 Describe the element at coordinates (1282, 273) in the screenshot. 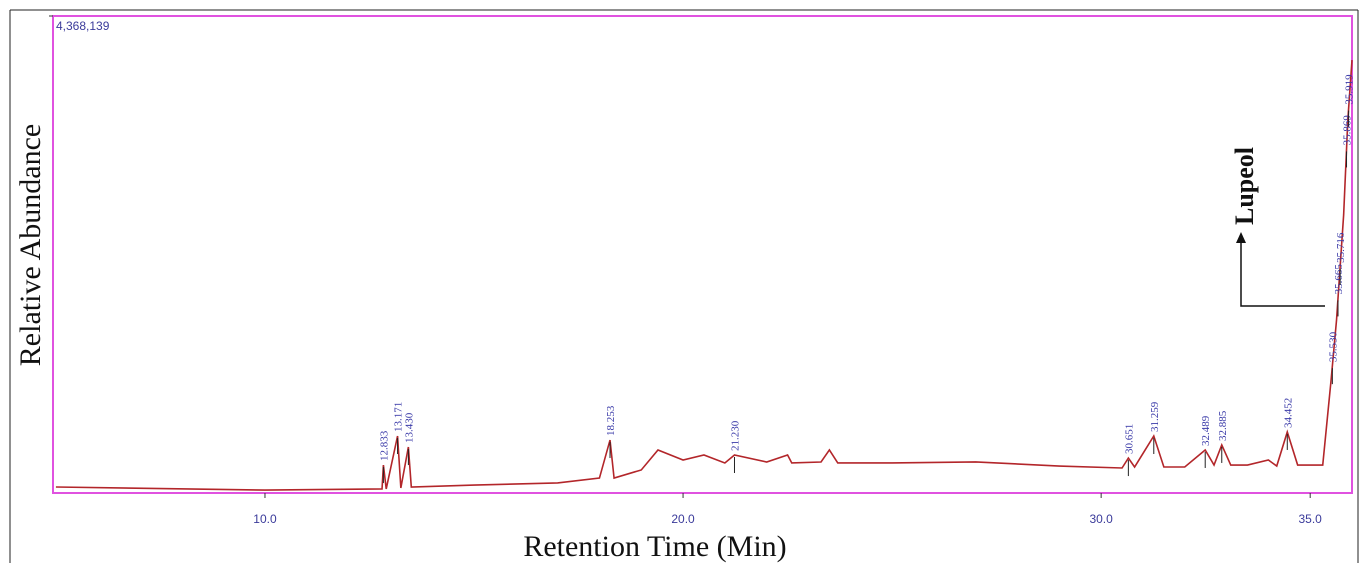

I see `annotation-arrow` at that location.